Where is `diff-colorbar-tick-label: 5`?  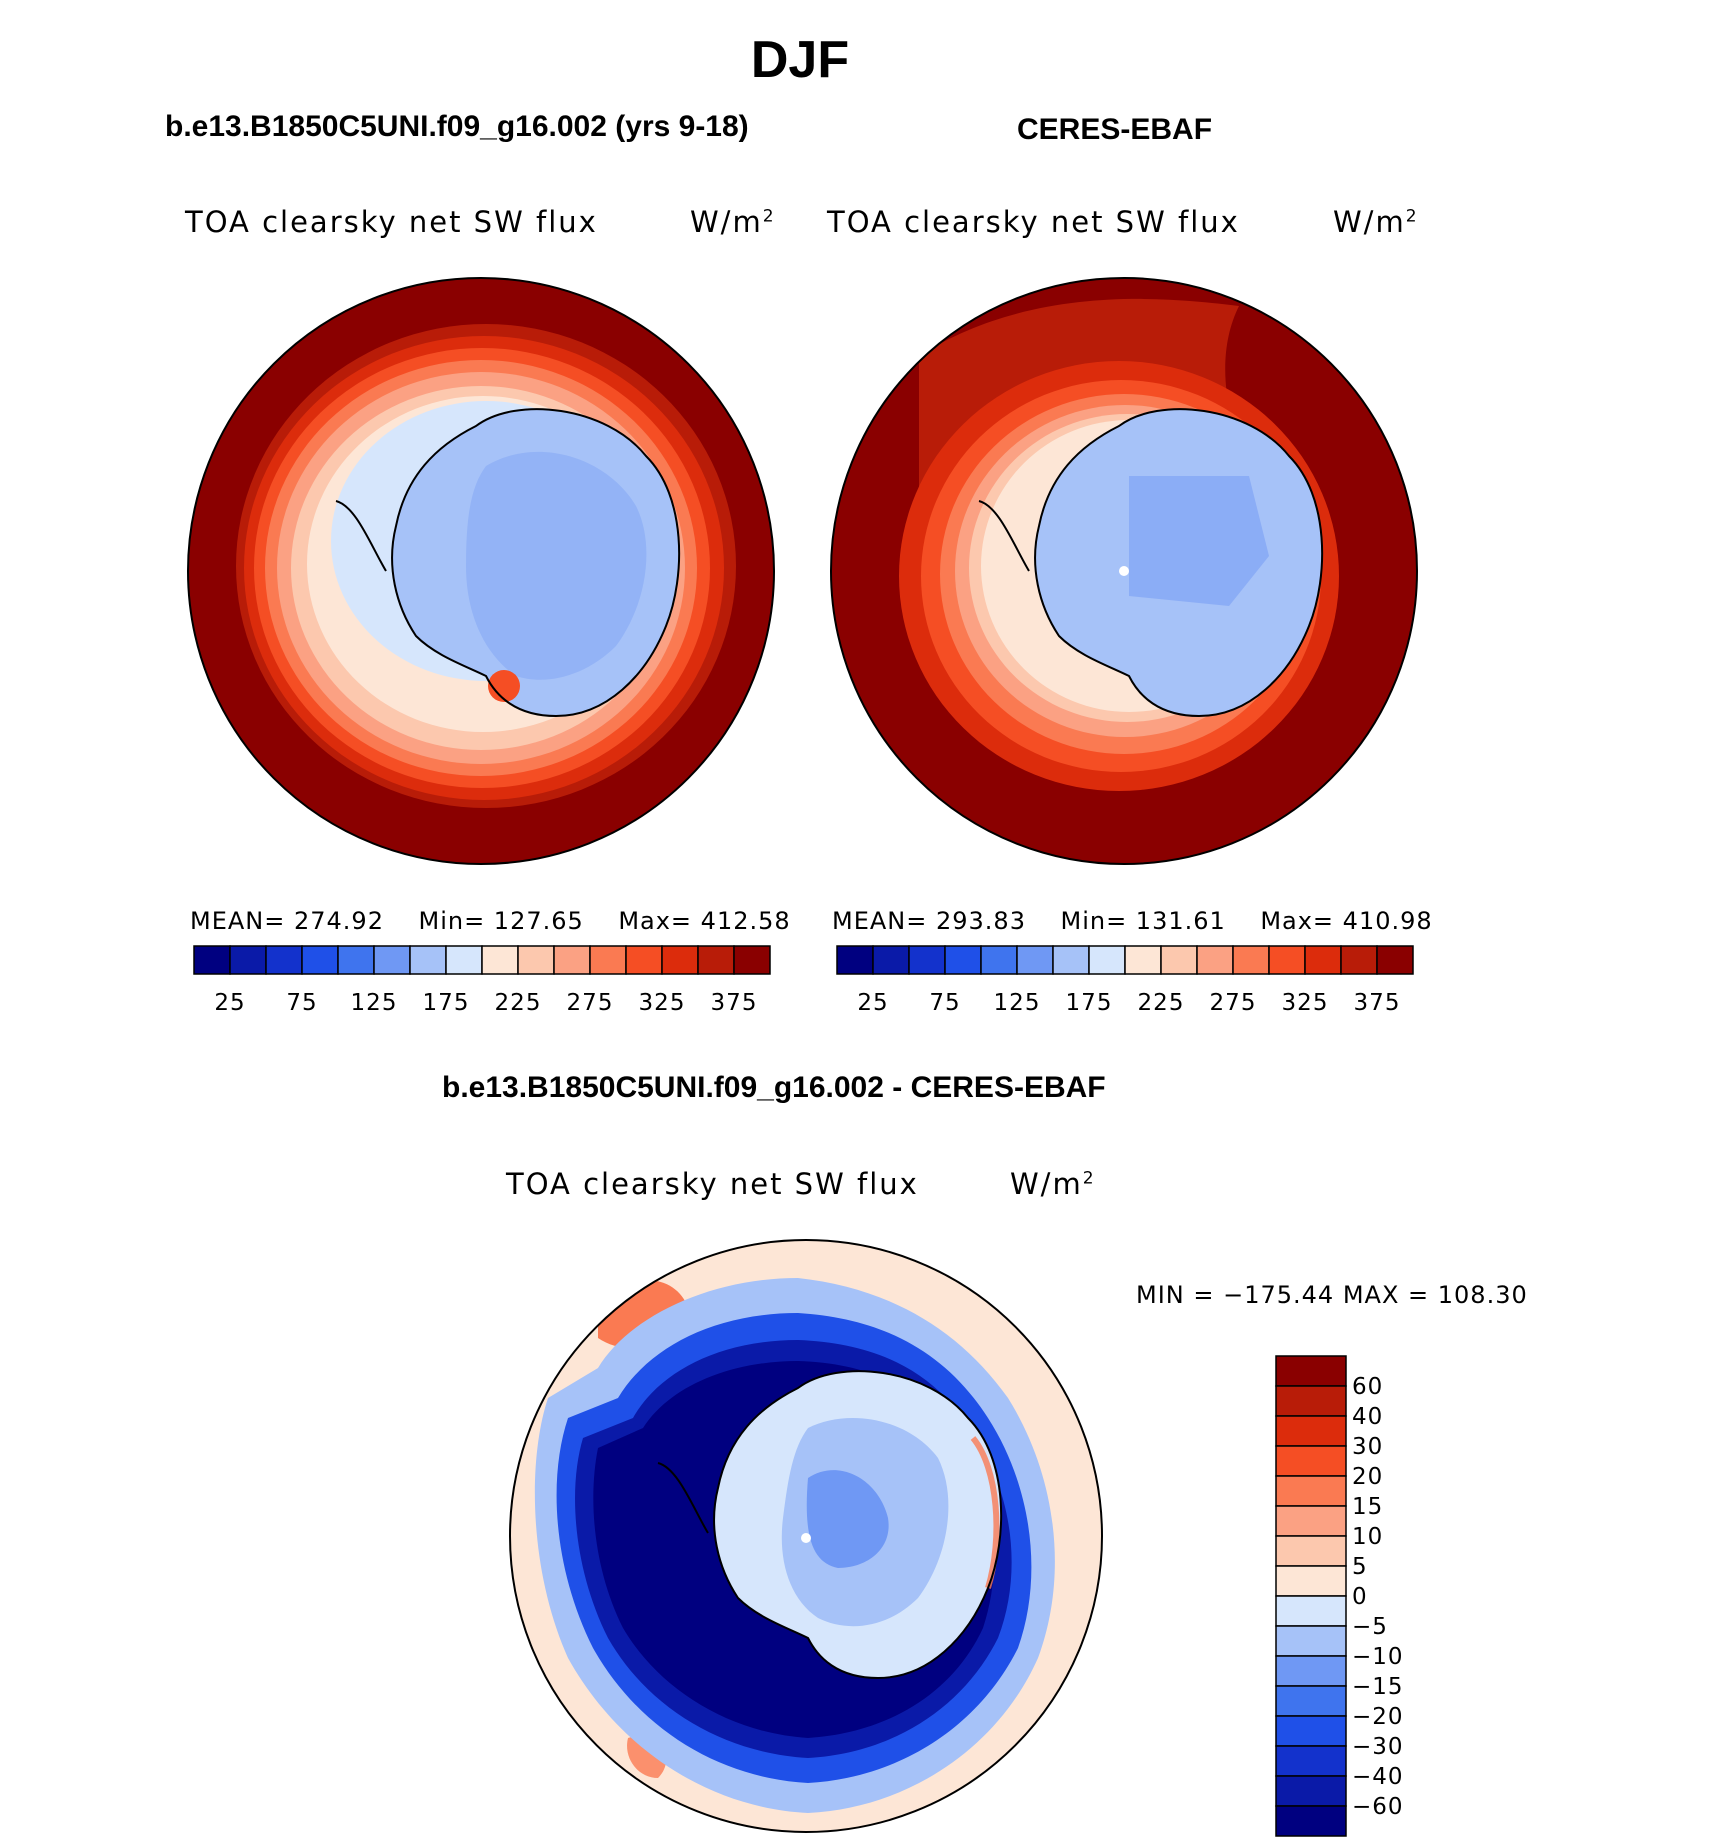
diff-colorbar-tick-label: 5 is located at coordinates (1360, 1567).